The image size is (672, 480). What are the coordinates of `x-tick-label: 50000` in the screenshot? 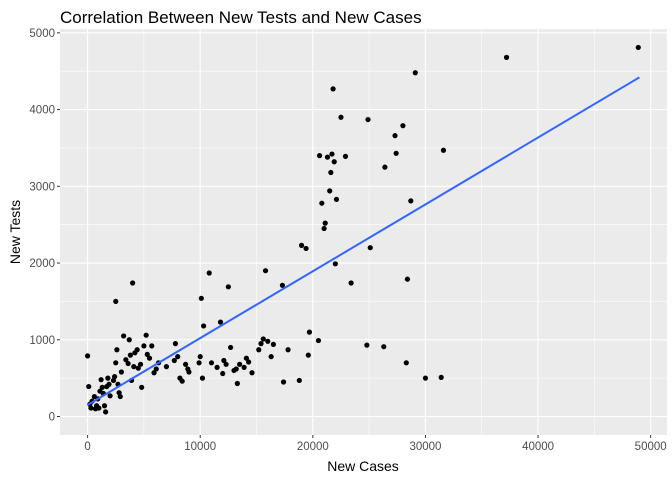 It's located at (651, 447).